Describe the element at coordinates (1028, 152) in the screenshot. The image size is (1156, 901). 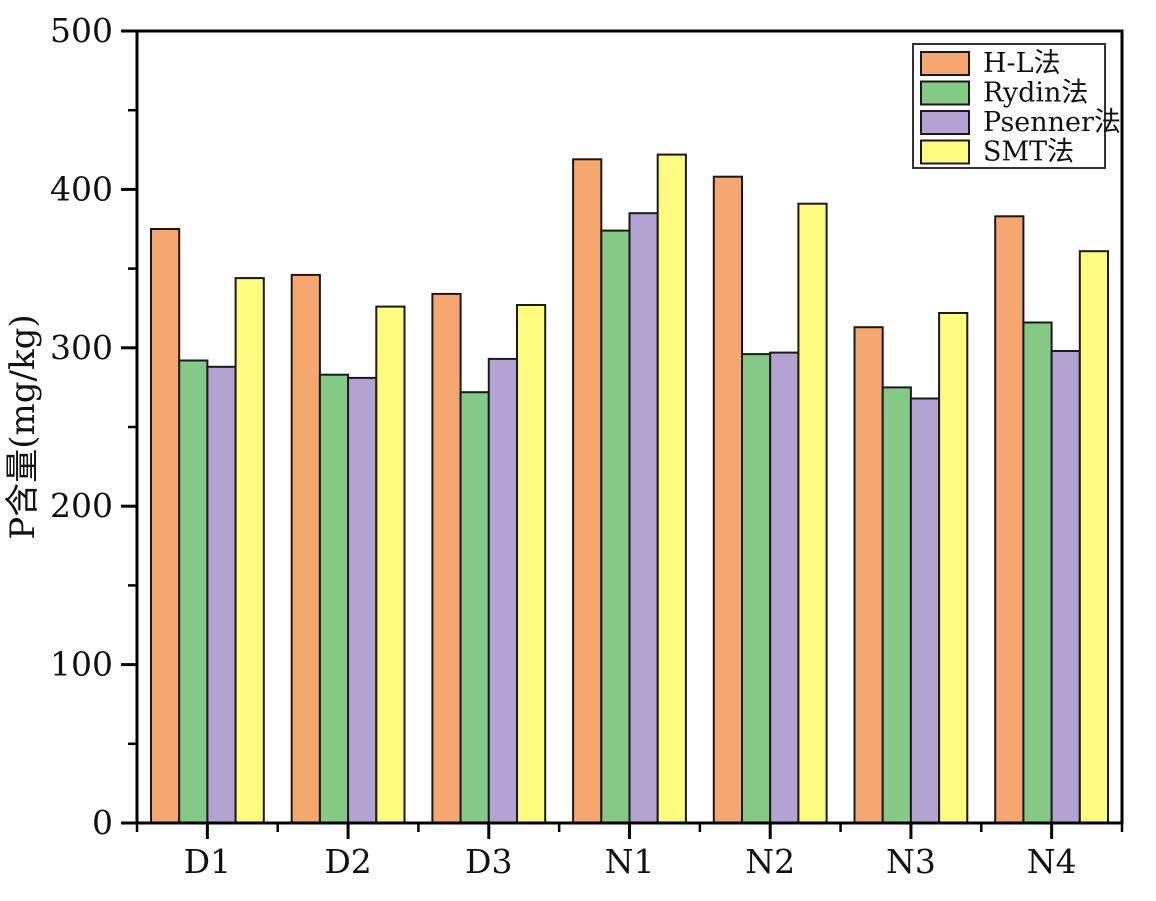
I see `legend-label-series-3: SMT法` at that location.